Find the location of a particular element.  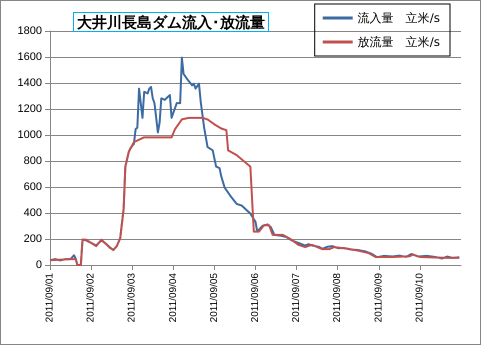

x-tick-label: 2011/09/06 is located at coordinates (255, 297).